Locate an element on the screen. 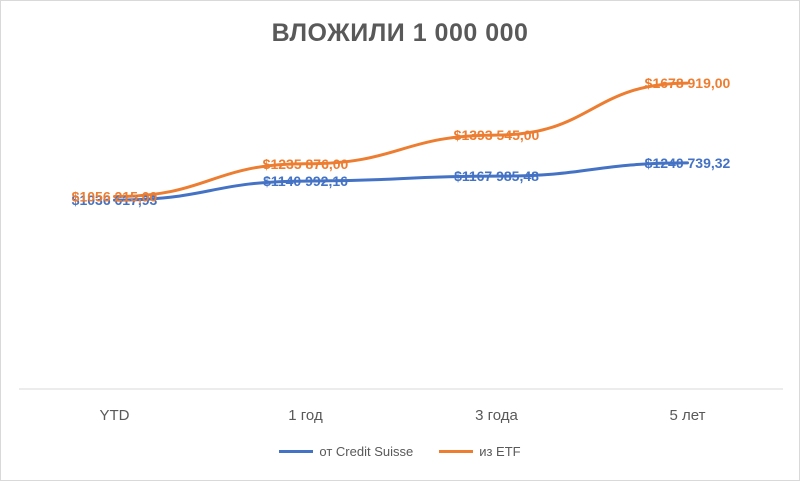 This screenshot has width=800, height=482. data-label: $1393 545,00 is located at coordinates (497, 135).